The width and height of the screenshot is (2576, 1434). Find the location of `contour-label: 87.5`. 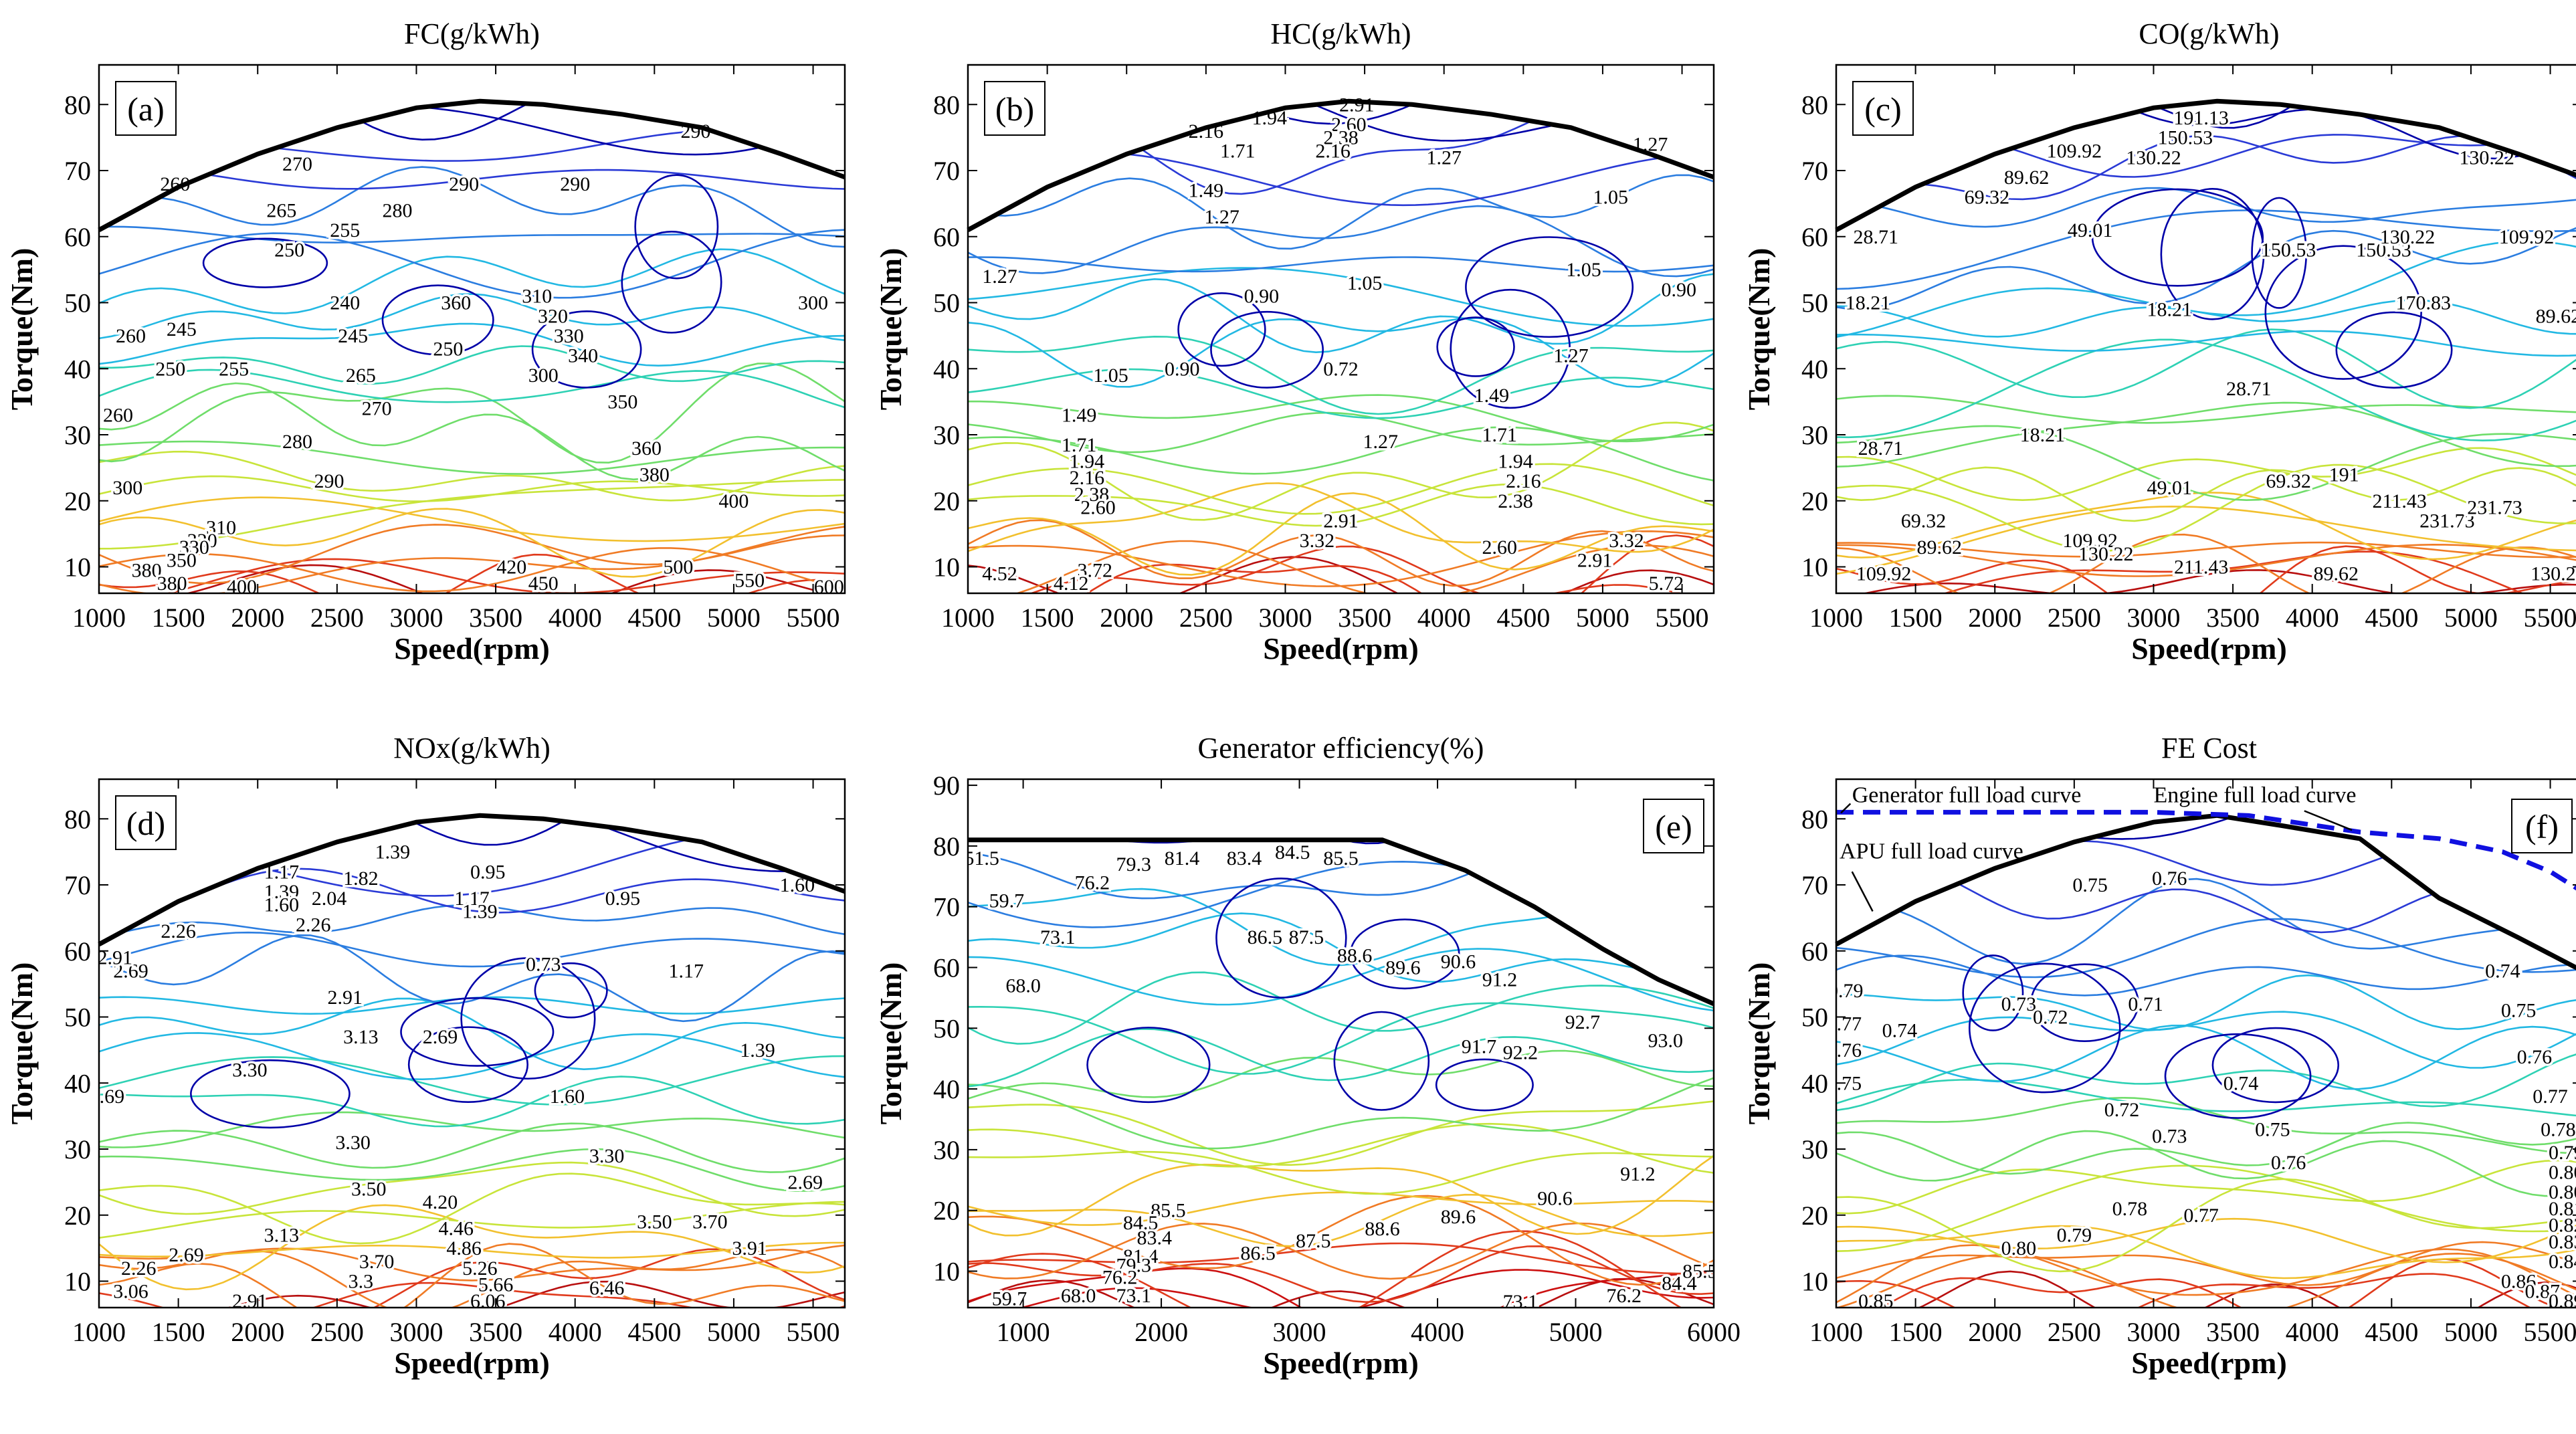

contour-label: 87.5 is located at coordinates (1306, 937).